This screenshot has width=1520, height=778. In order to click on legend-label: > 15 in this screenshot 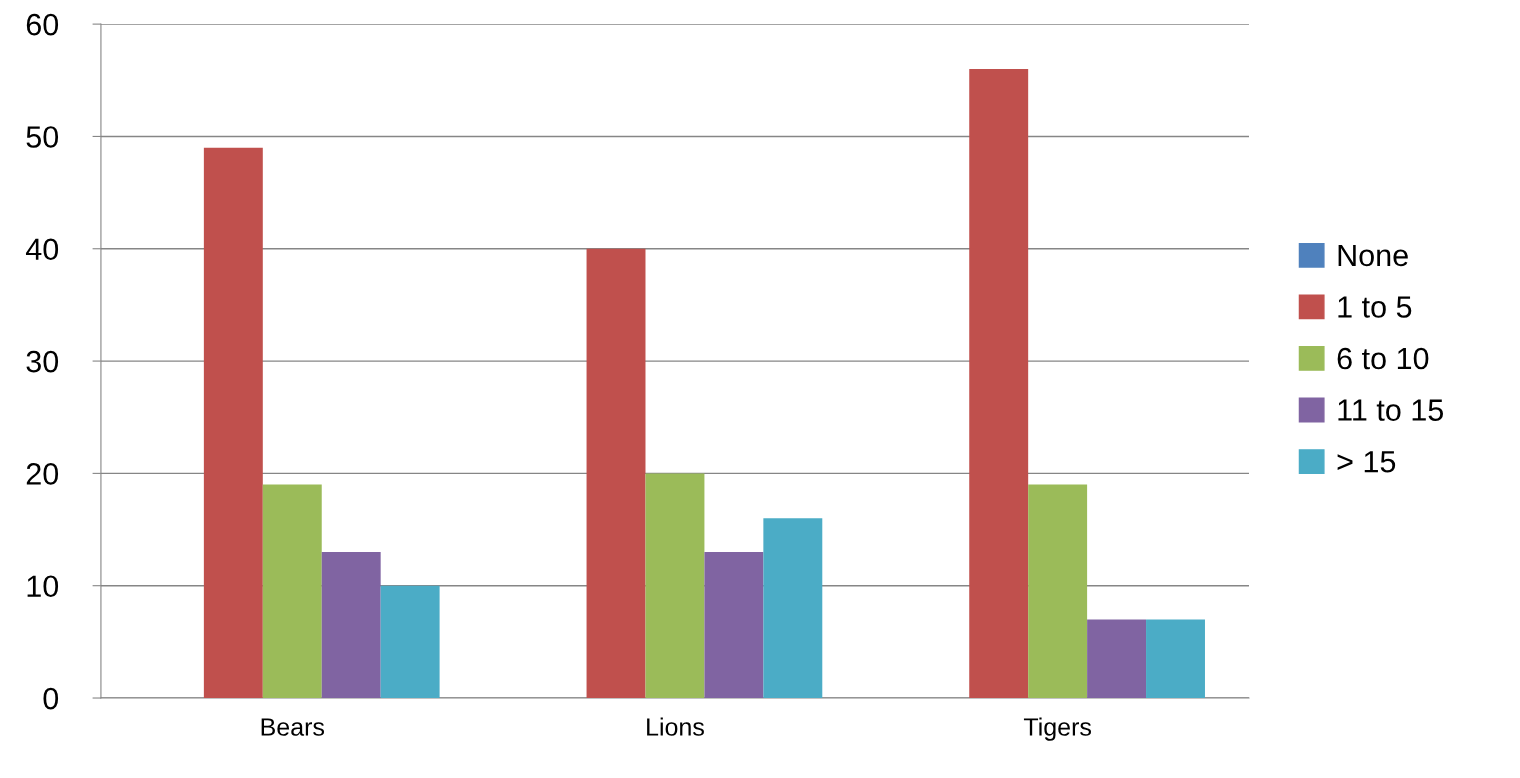, I will do `click(1366, 462)`.